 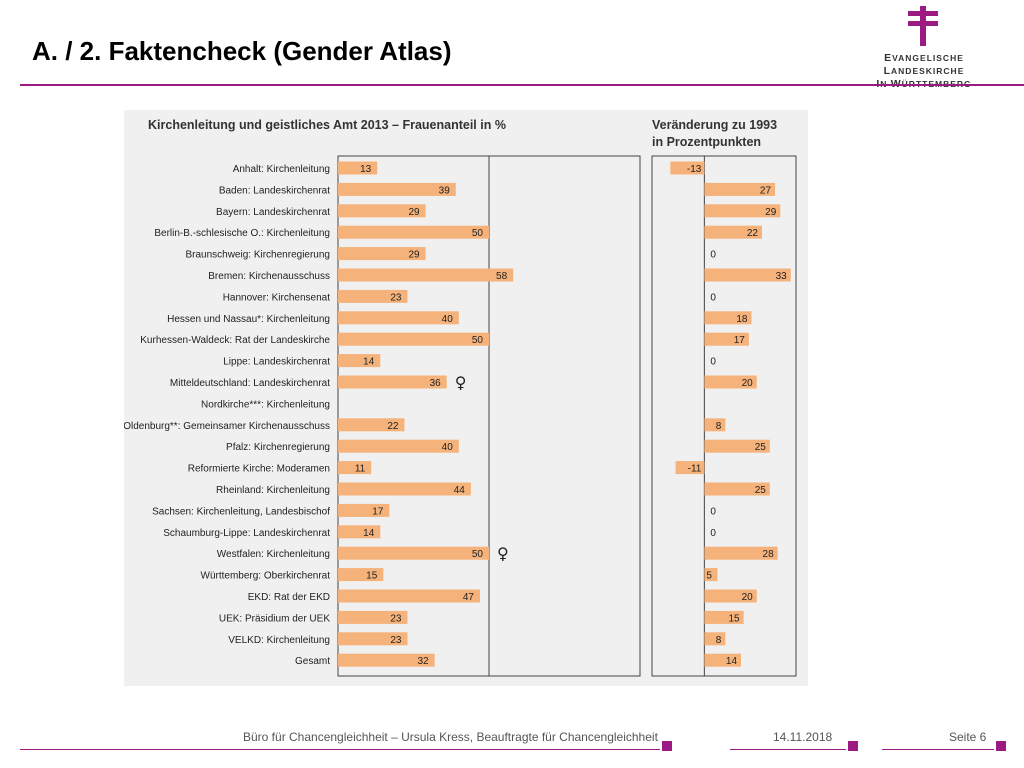 I want to click on share-value-label: 40, so click(x=448, y=447).